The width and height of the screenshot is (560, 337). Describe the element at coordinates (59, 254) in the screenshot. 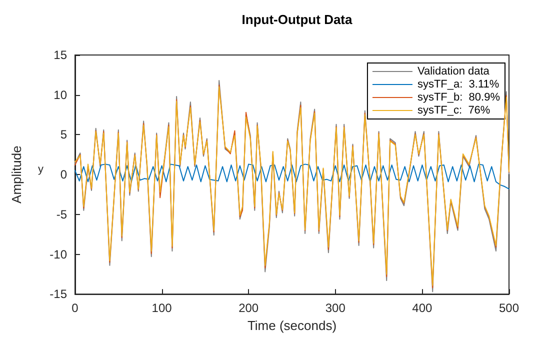

I see `y-tick-label: -10` at that location.